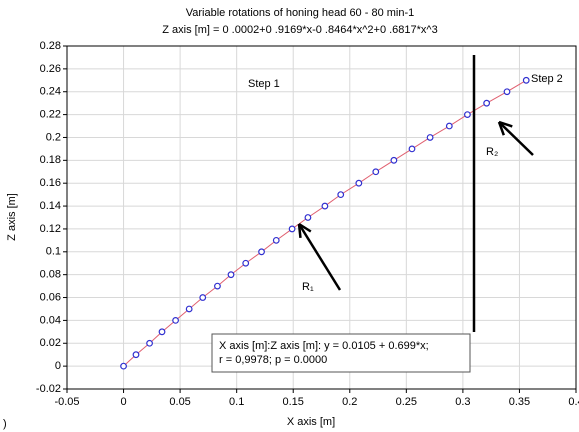  What do you see at coordinates (53, 252) in the screenshot?
I see `y-tick-label: 0.1` at bounding box center [53, 252].